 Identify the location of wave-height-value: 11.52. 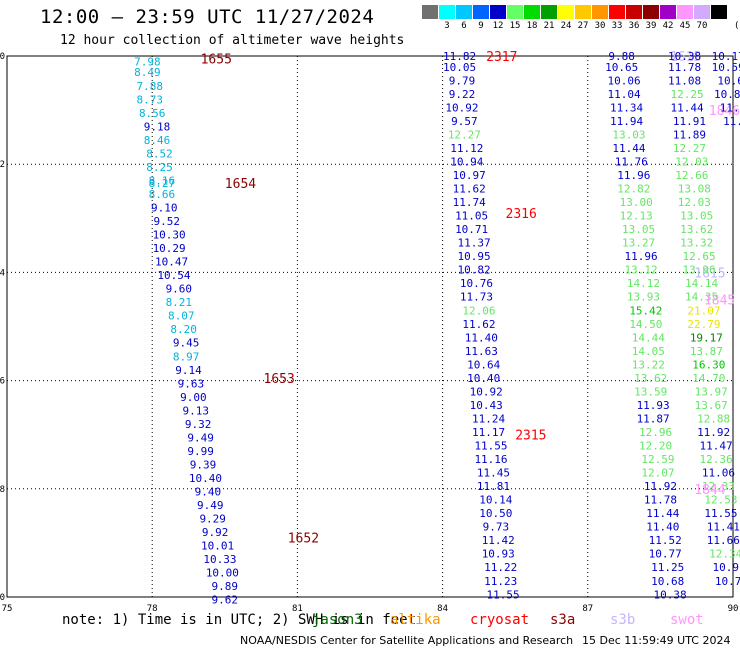
(665, 540).